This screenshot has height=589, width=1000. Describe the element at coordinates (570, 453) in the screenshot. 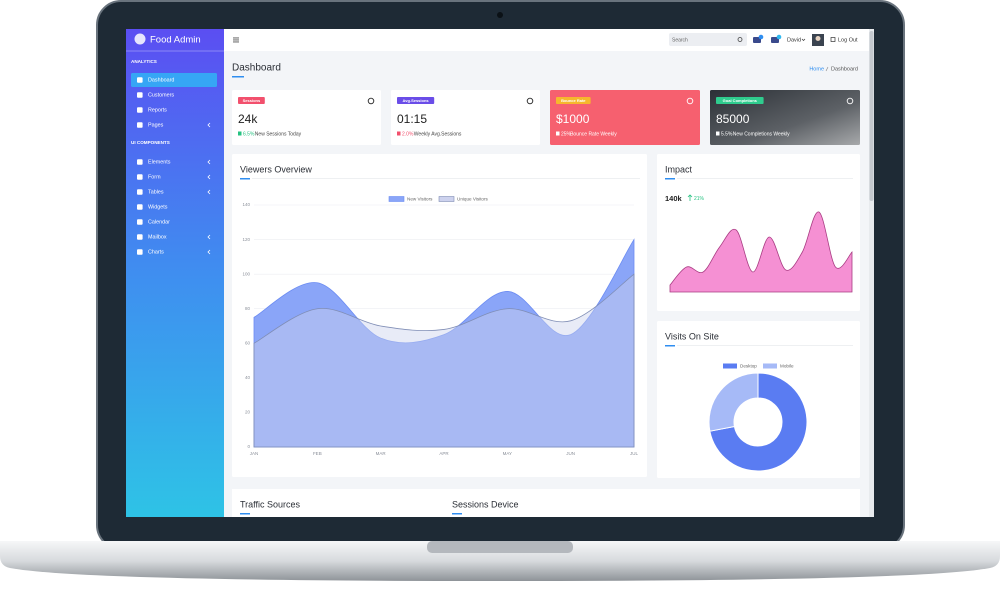

I see `x-tick-label: JUN` at that location.